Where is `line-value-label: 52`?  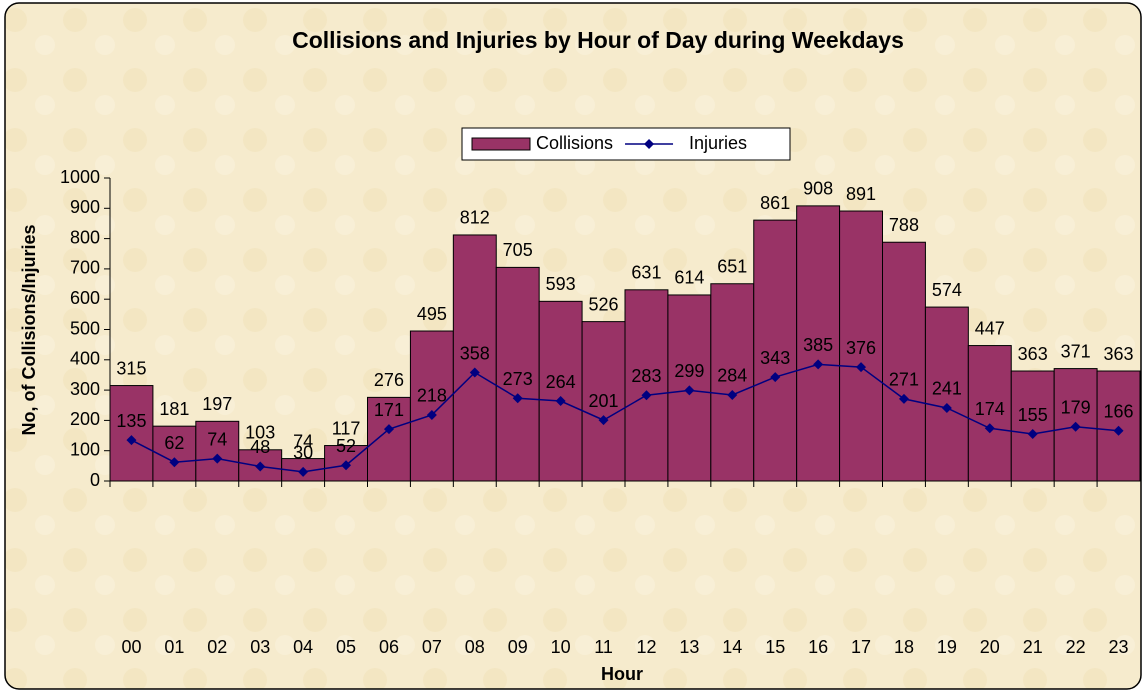 line-value-label: 52 is located at coordinates (346, 446).